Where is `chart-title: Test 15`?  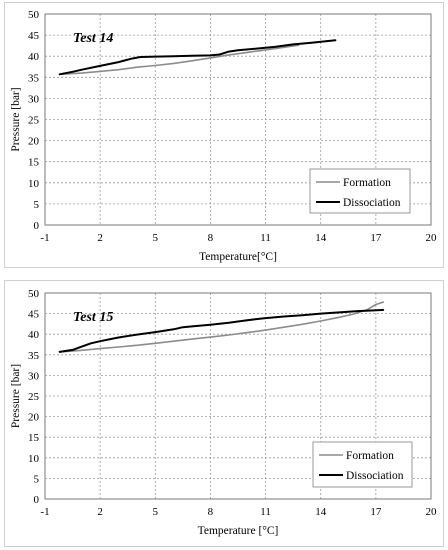
chart-title: Test 15 is located at coordinates (93, 317).